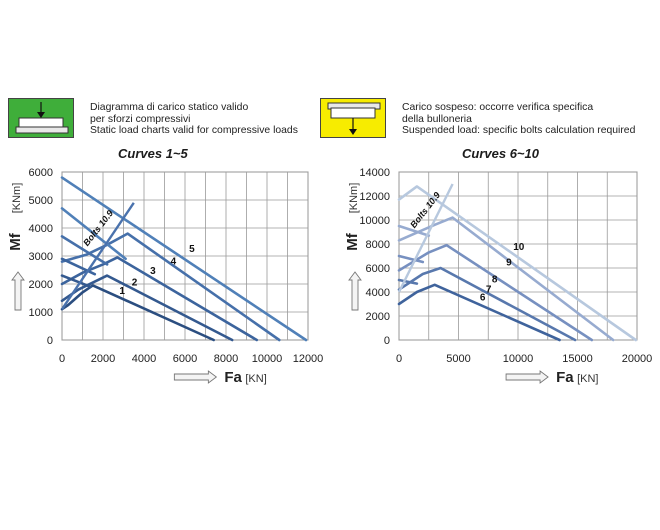 Image resolution: width=660 pixels, height=530 pixels. What do you see at coordinates (50, 341) in the screenshot?
I see `chart-1-ytick-label: 0` at bounding box center [50, 341].